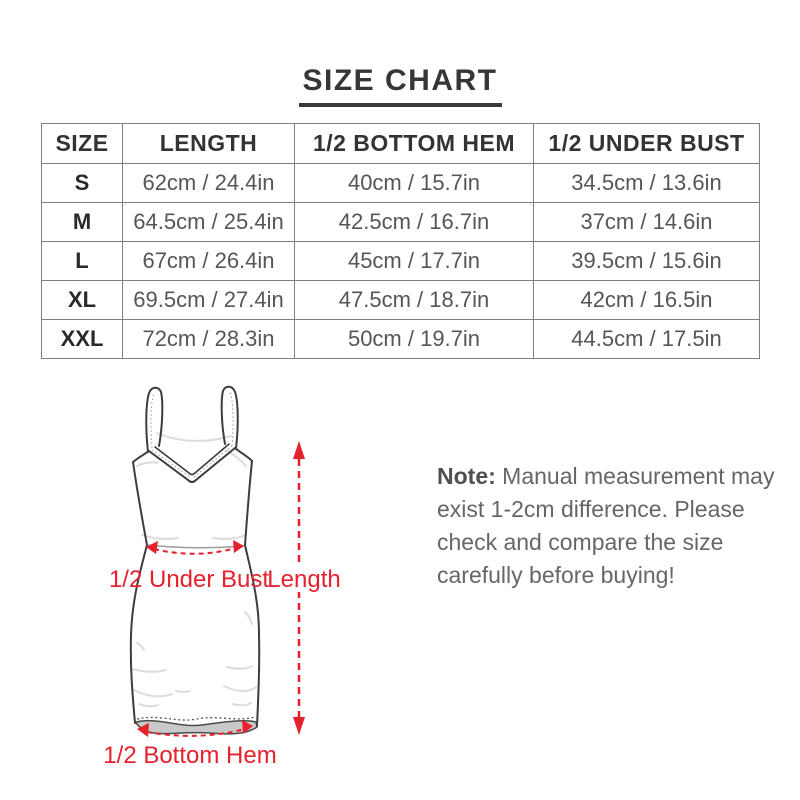 This screenshot has height=800, width=800. I want to click on page-title-wrap: SIZE CHART, so click(400, 85).